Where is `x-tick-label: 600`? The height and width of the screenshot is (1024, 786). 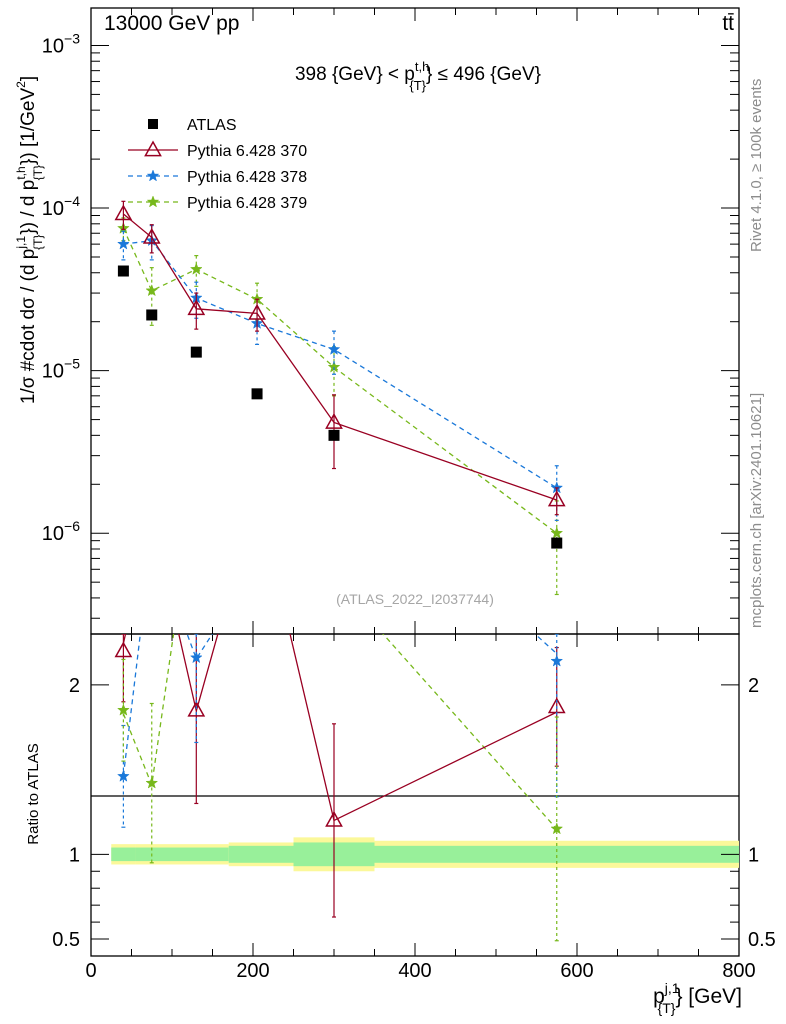
x-tick-label: 600 is located at coordinates (576, 971).